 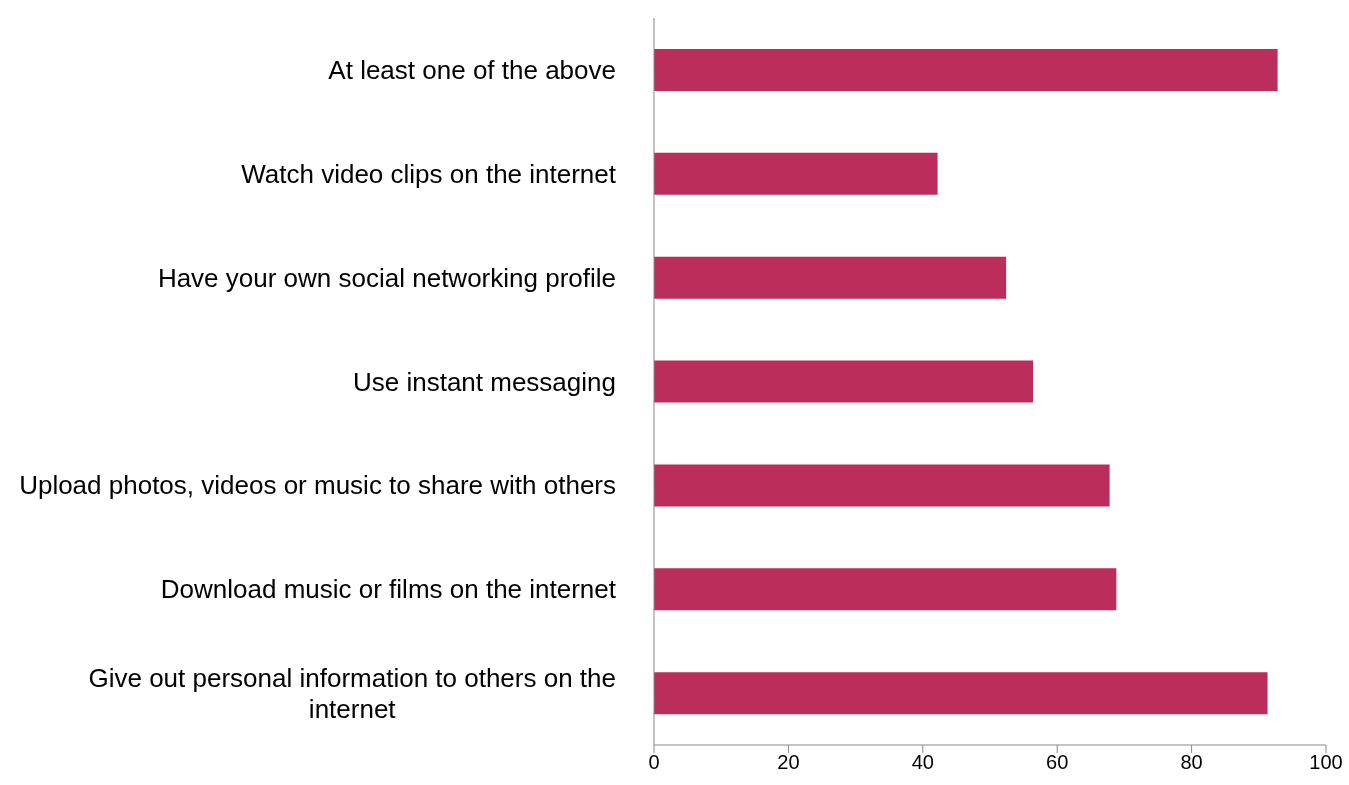 I want to click on y-tick-label: Give out personal information to others on the internet, so click(x=352, y=693).